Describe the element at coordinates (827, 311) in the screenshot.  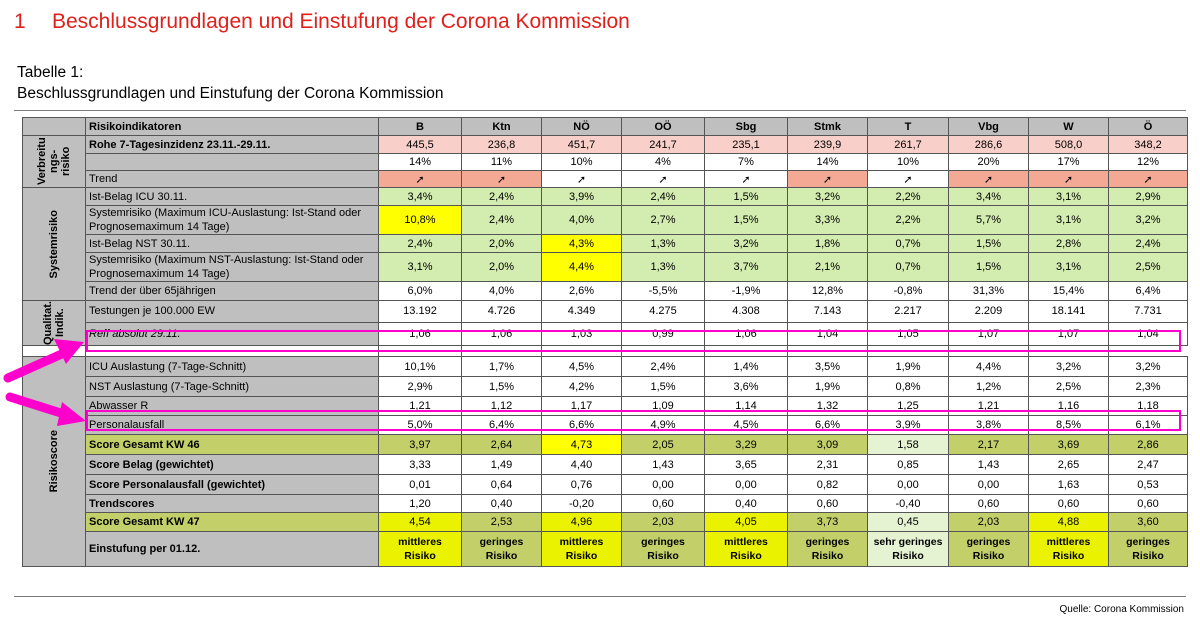
I see `value-cell: 7.143` at that location.